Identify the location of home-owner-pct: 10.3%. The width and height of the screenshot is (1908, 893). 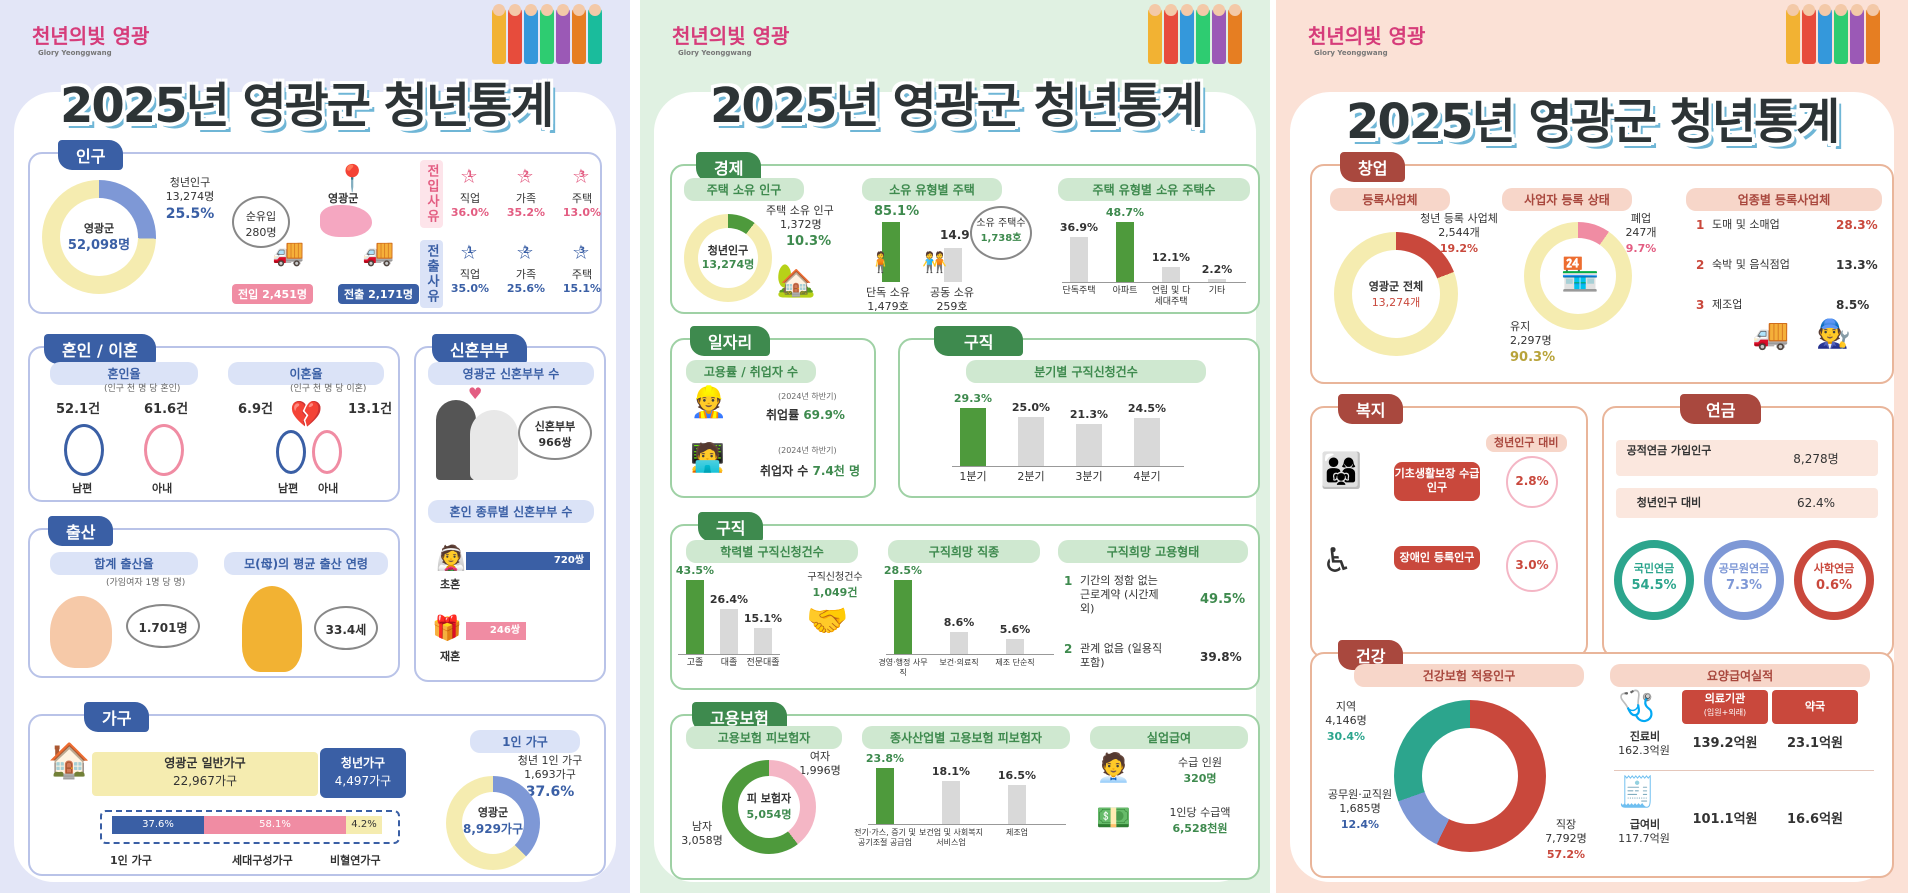
(809, 241).